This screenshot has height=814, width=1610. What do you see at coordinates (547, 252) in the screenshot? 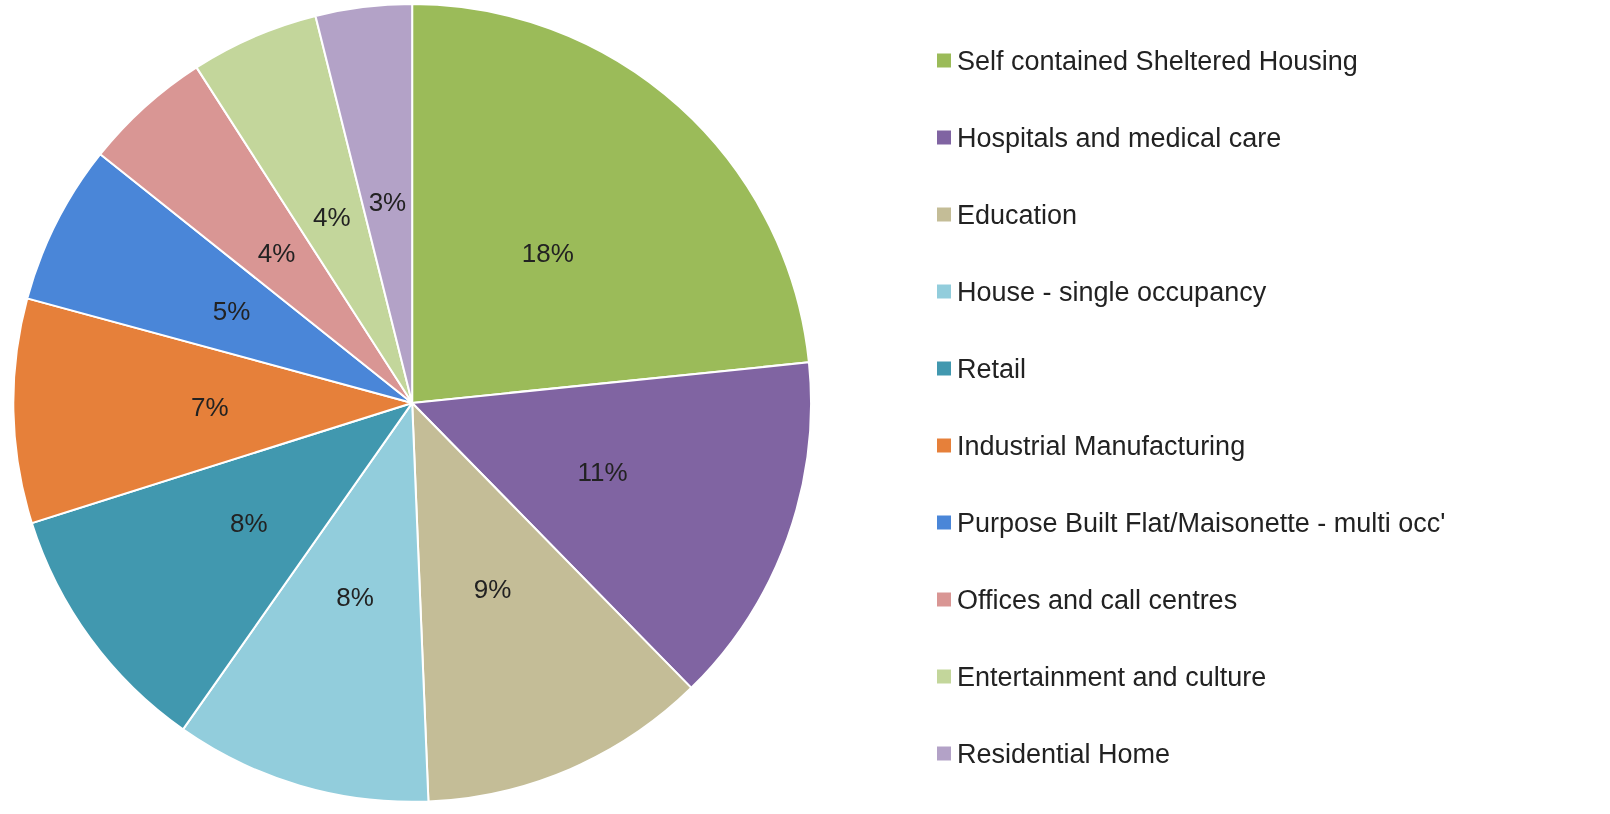
I see `data-label: 18%` at bounding box center [547, 252].